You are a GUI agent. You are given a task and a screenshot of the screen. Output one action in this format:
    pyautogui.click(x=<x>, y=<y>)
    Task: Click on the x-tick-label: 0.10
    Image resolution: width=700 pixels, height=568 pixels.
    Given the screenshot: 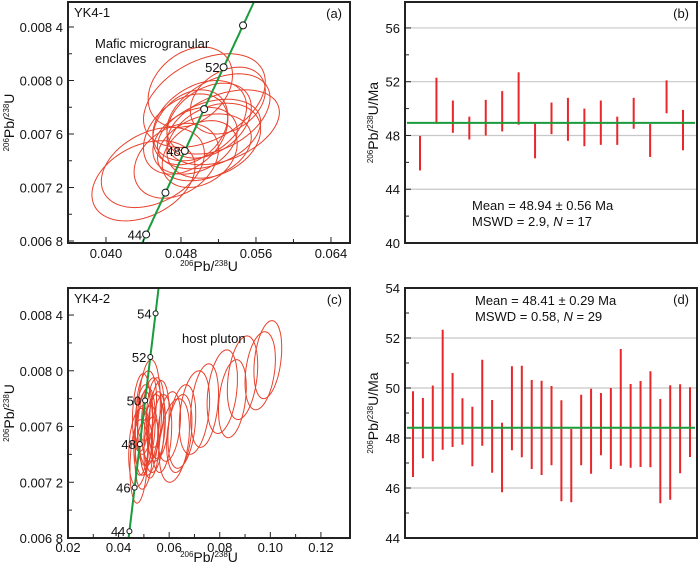 What is the action you would take?
    pyautogui.click(x=270, y=547)
    